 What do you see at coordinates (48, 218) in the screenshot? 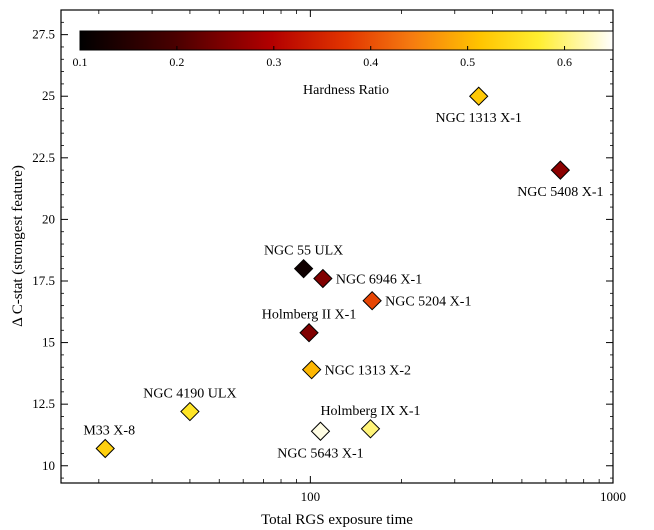
I see `y-tick-label: 20` at bounding box center [48, 218].